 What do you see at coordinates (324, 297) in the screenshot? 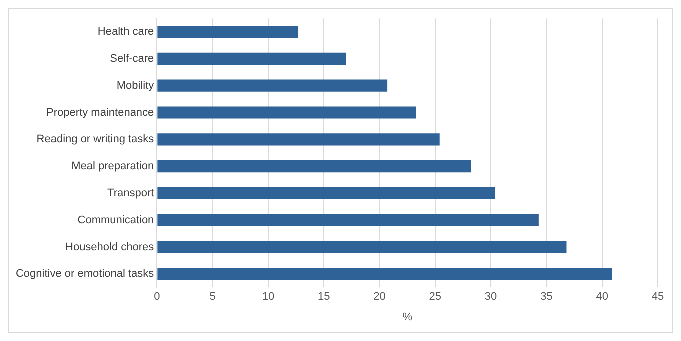
I see `x-tick-label: 15` at bounding box center [324, 297].